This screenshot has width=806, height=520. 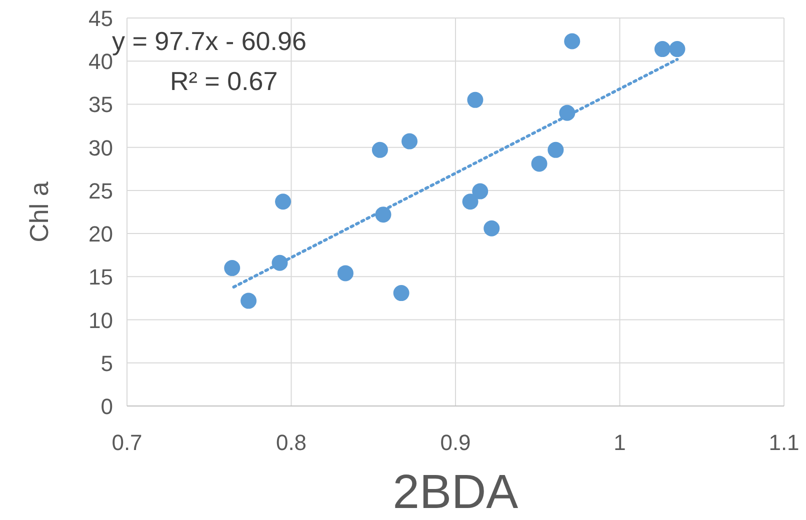 What do you see at coordinates (100, 234) in the screenshot?
I see `y-tick-label: 20` at bounding box center [100, 234].